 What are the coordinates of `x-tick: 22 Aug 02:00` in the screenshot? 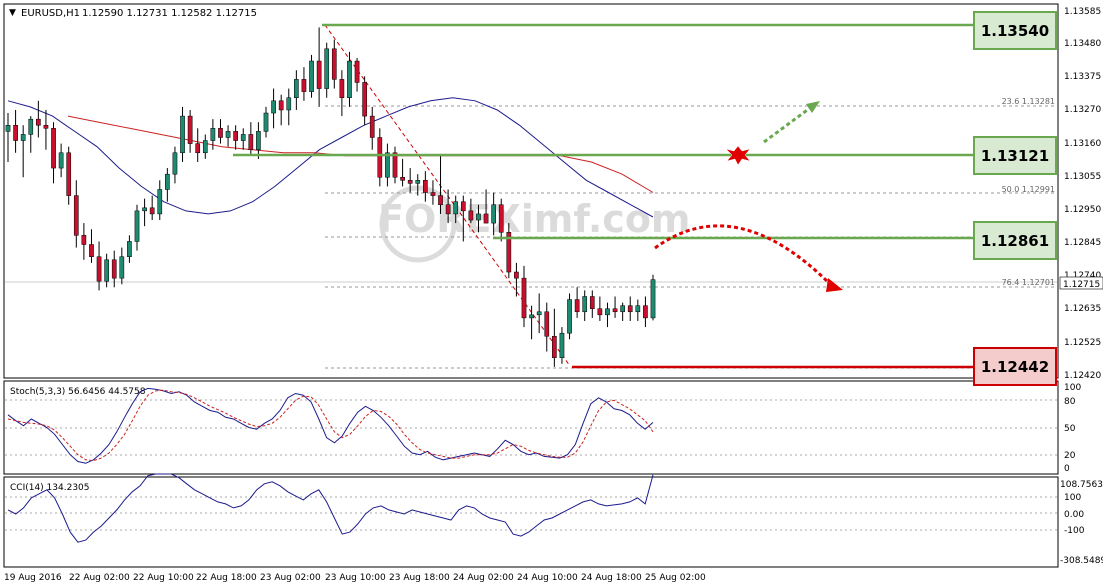 It's located at (99, 578).